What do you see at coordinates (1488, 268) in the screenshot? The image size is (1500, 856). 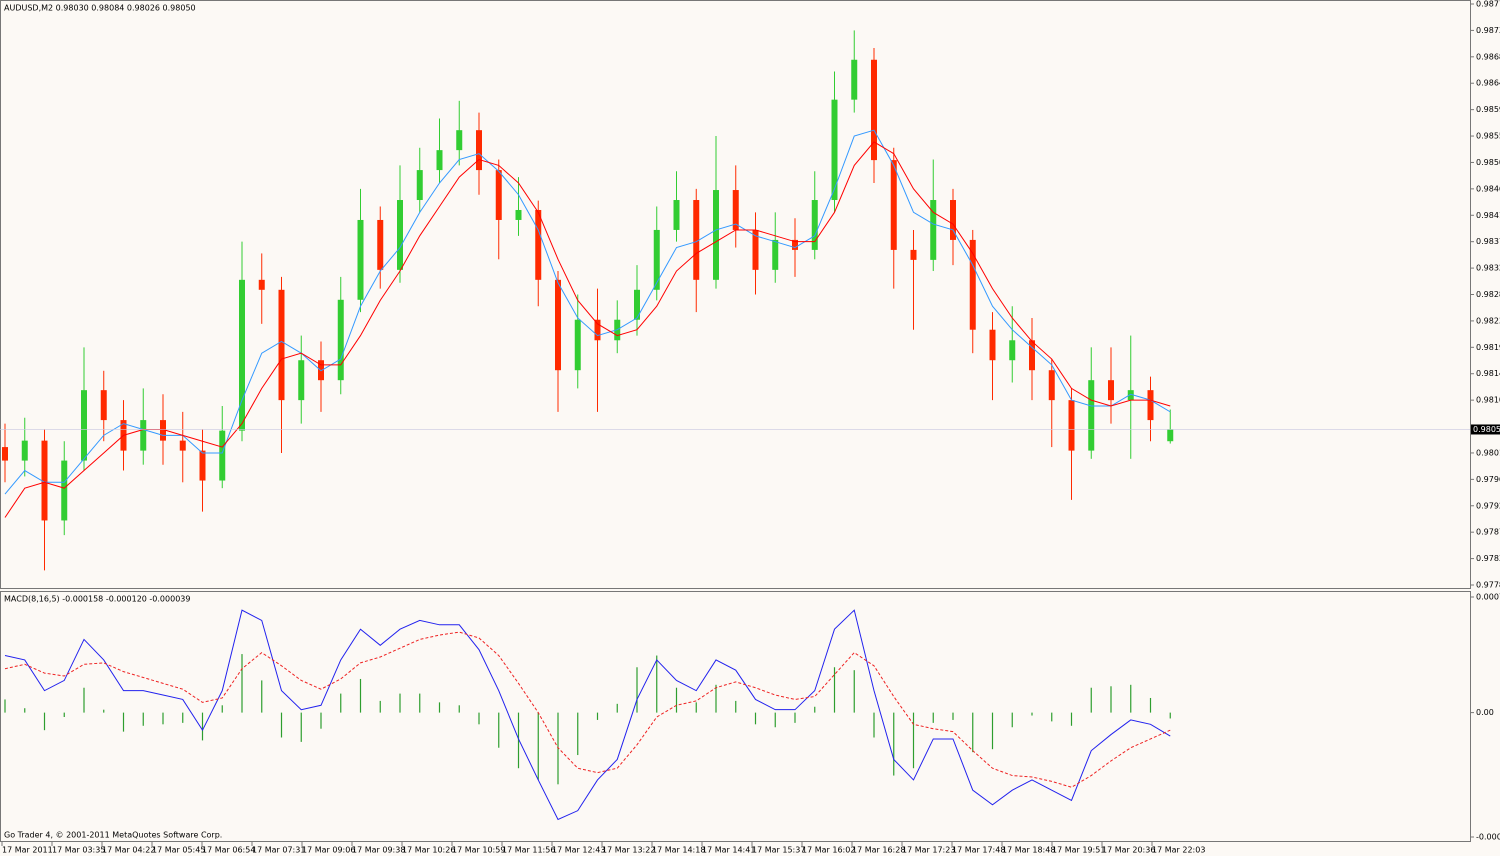 I see `y-tick-label: 0.98325` at bounding box center [1488, 268].